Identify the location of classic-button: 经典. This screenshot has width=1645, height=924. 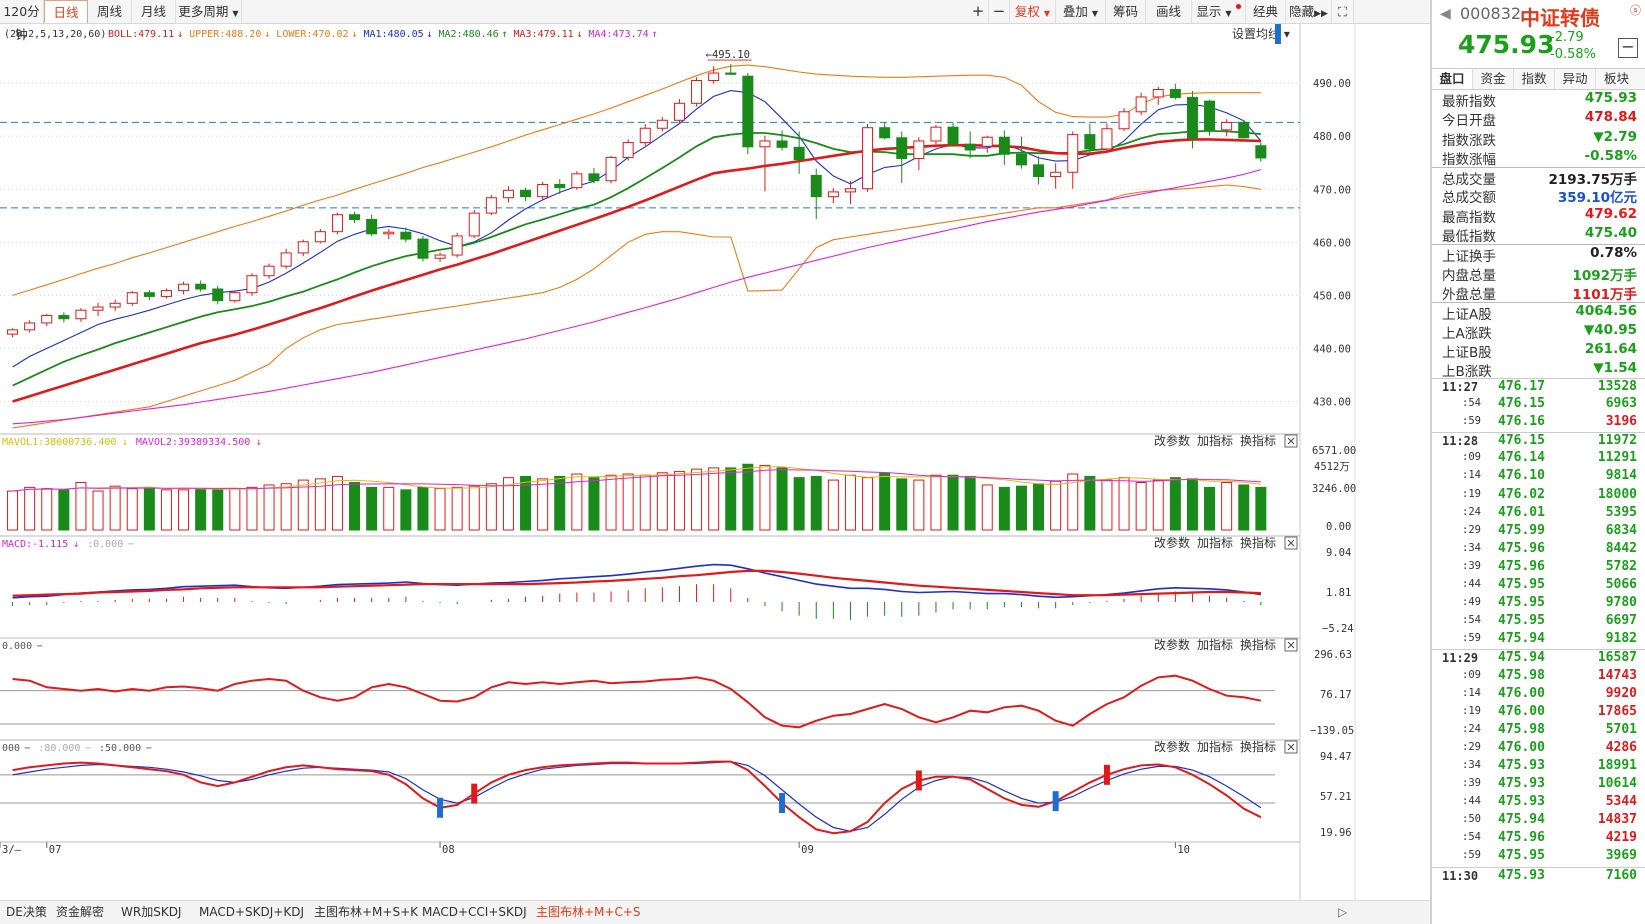
(1266, 11).